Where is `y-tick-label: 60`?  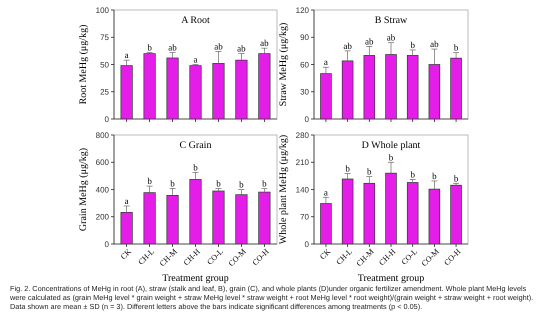 y-tick-label: 60 is located at coordinates (305, 65).